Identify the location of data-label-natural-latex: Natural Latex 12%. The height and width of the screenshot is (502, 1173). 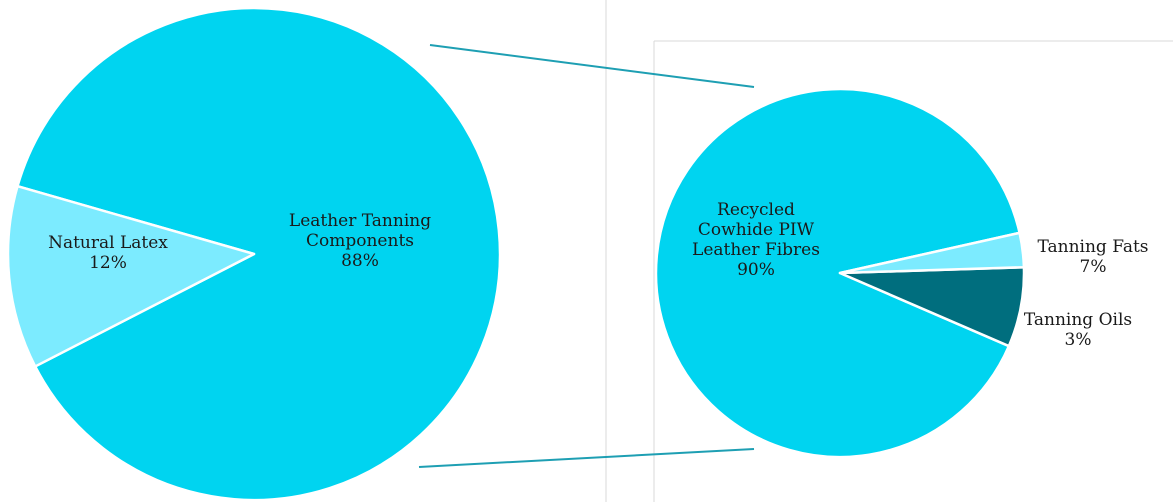
(108, 253).